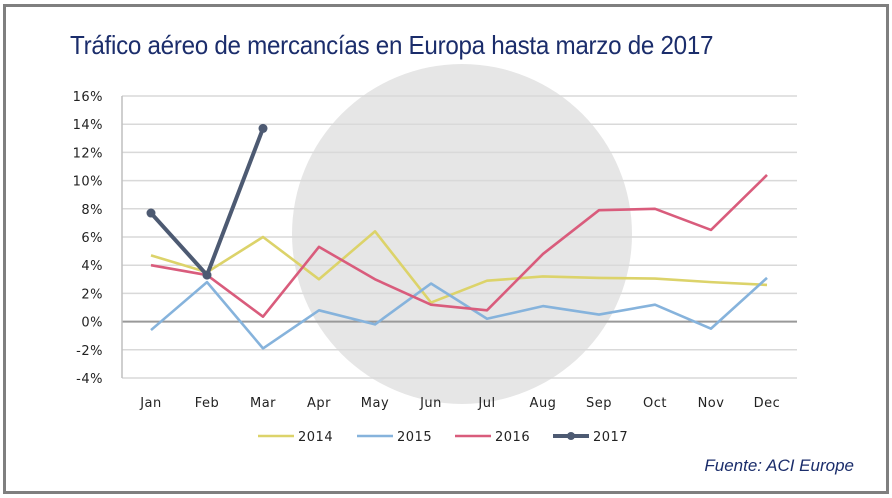  Describe the element at coordinates (779, 465) in the screenshot. I see `source-note: Fuente: ACI Europe` at that location.